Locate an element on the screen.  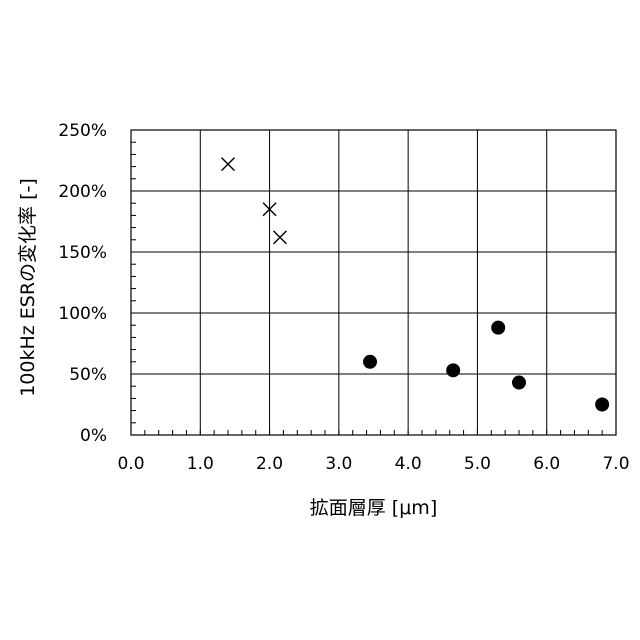
x-tick-labels: 0.0 1.0 2.0 3.0 4.0 5.0 6.0 7.0 is located at coordinates (373, 464).